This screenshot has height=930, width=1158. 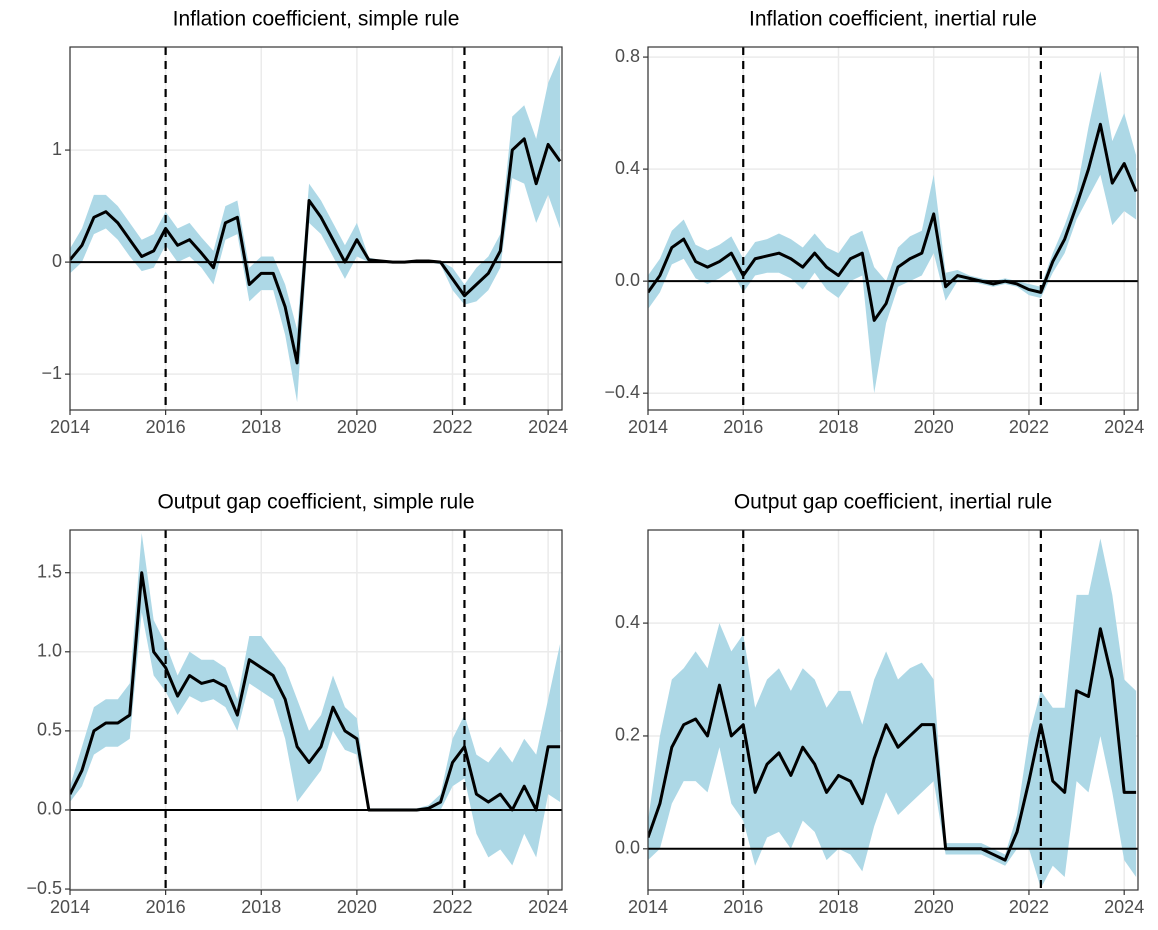 I want to click on y-tick-label: 1.5, so click(x=49, y=571).